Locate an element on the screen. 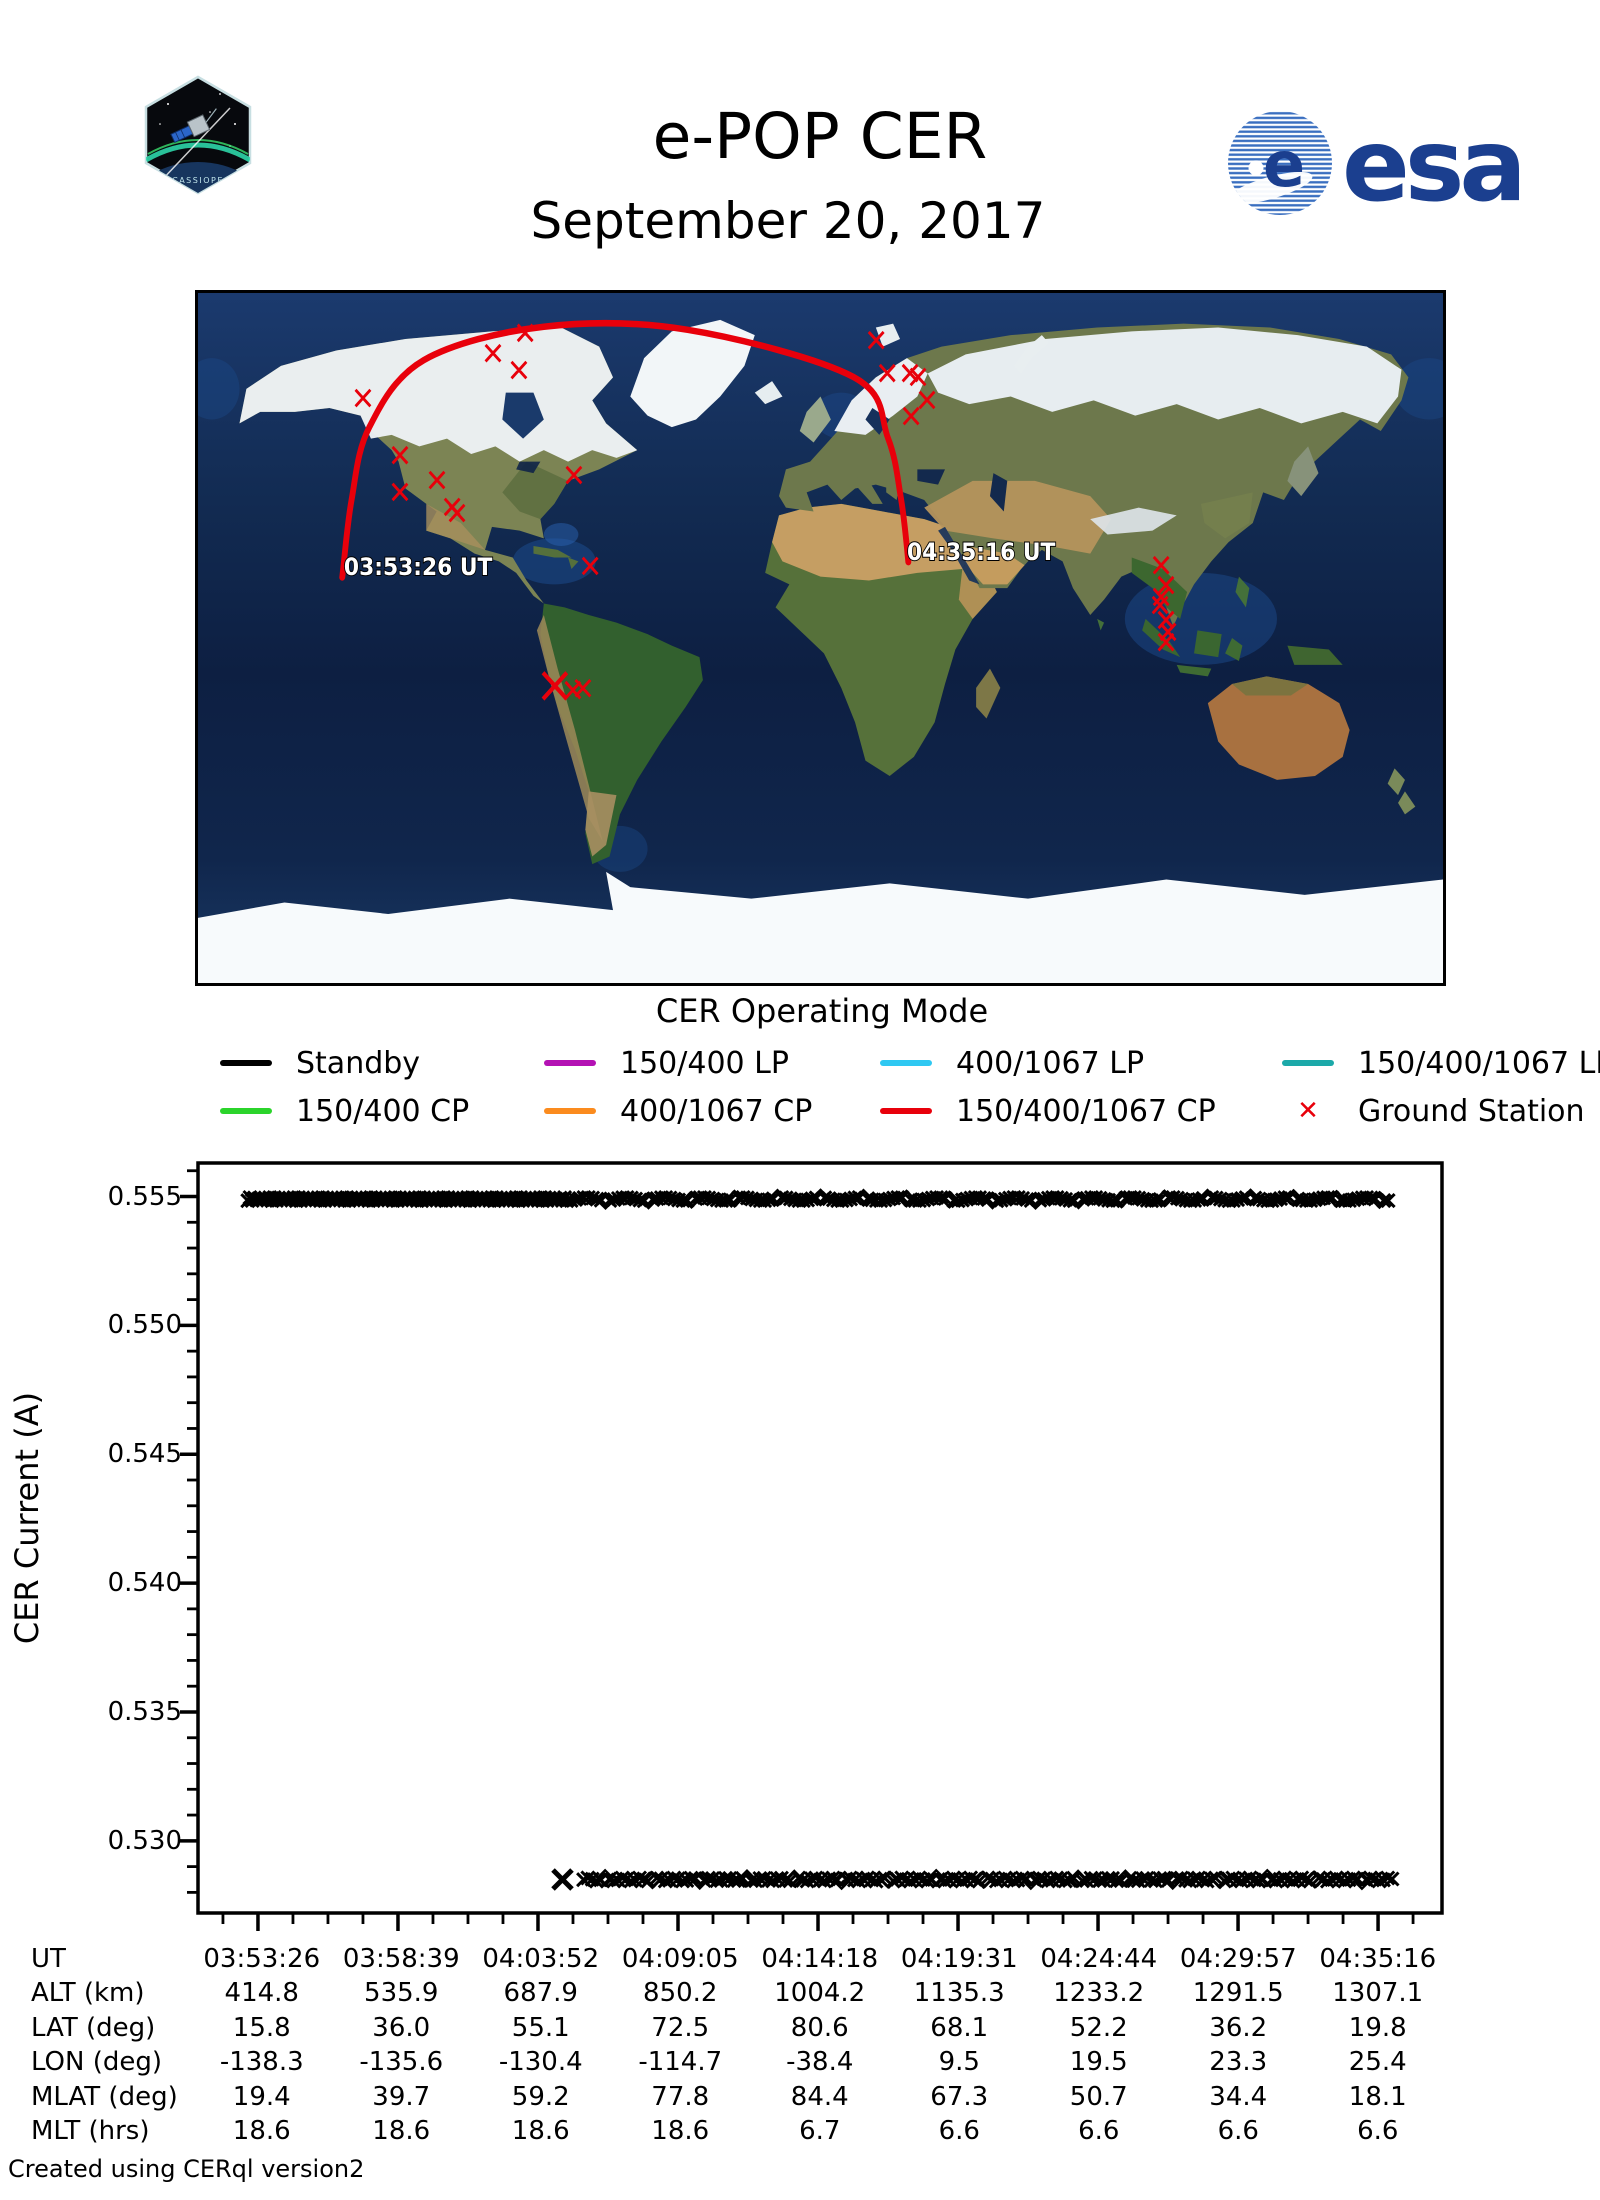 Image resolution: width=1600 pixels, height=2200 pixels. ground-station-markers is located at coordinates (765, 511).